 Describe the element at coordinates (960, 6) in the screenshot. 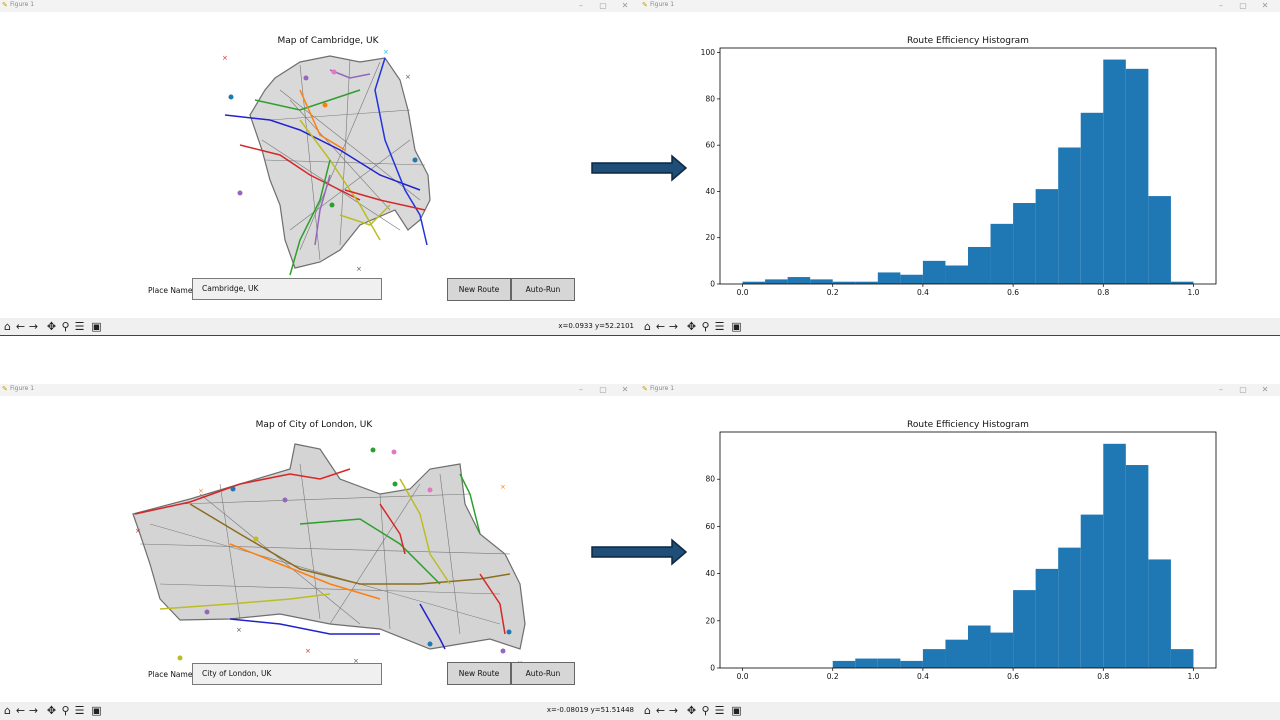

I see `title-bar: ✎ Figure 1 – ▢ ✕` at that location.